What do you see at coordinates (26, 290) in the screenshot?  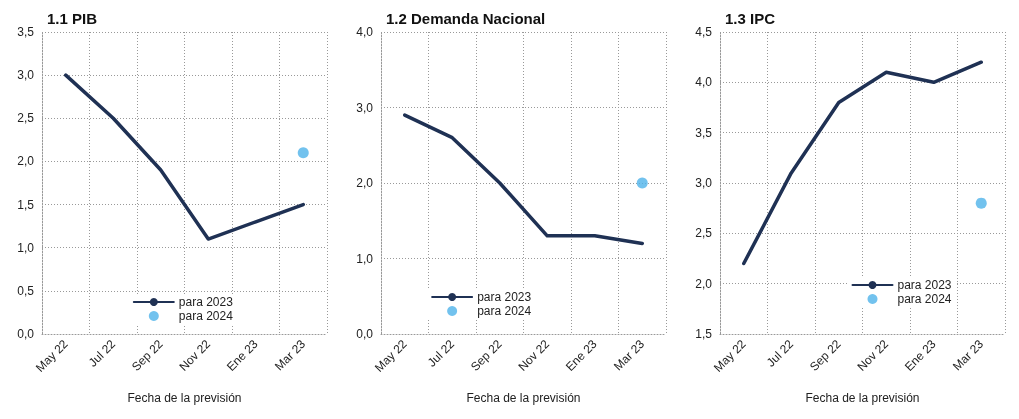 I see `y-tick-label: 0,5` at bounding box center [26, 290].